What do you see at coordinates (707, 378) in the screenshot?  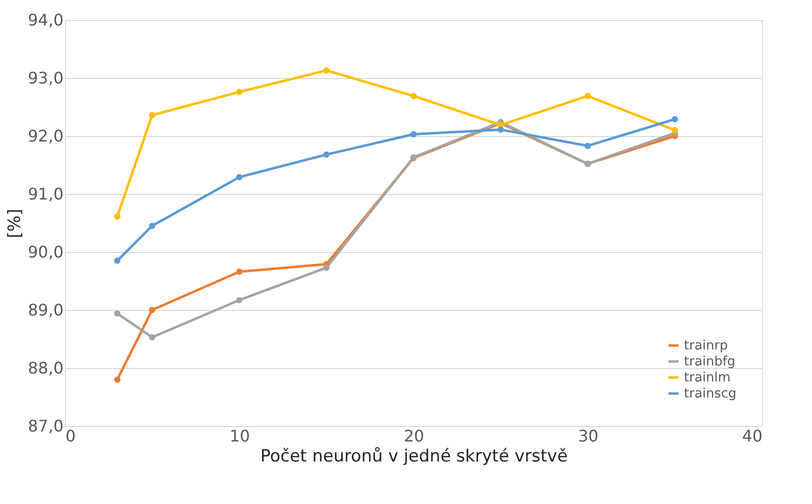 I see `legend-label: trainlm` at bounding box center [707, 378].